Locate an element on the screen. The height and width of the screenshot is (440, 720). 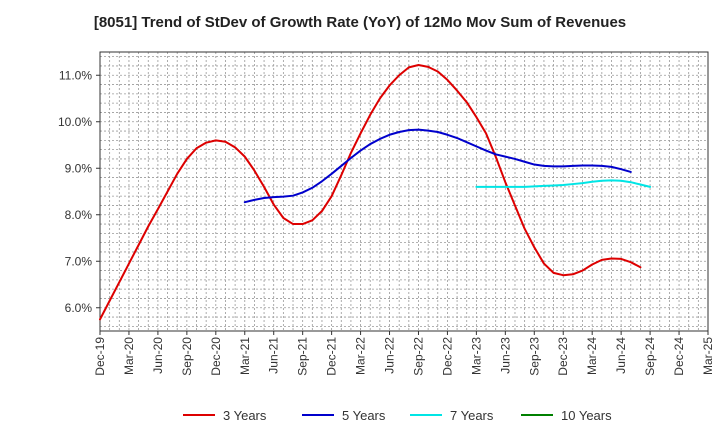
x-tick-label: Mar-25 is located at coordinates (708, 356).